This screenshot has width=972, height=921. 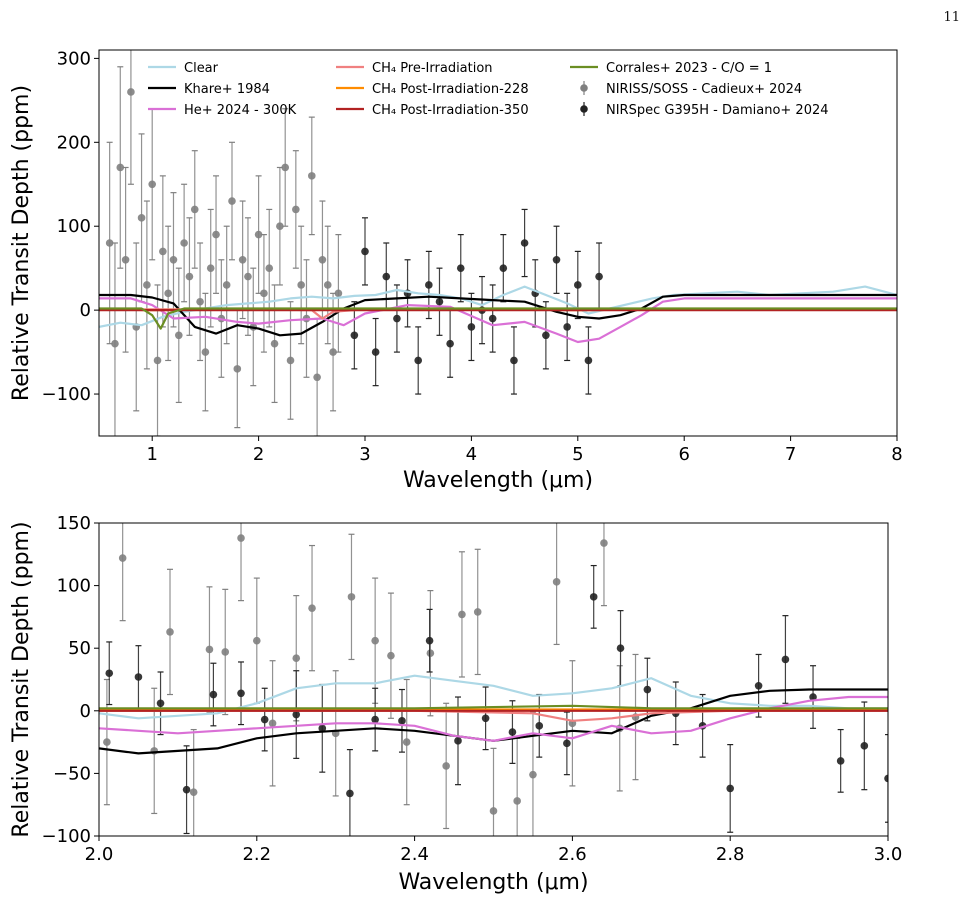 What do you see at coordinates (704, 89) in the screenshot?
I see `legend-label: NIRISS/SOSS - Cadieux+ 2024` at bounding box center [704, 89].